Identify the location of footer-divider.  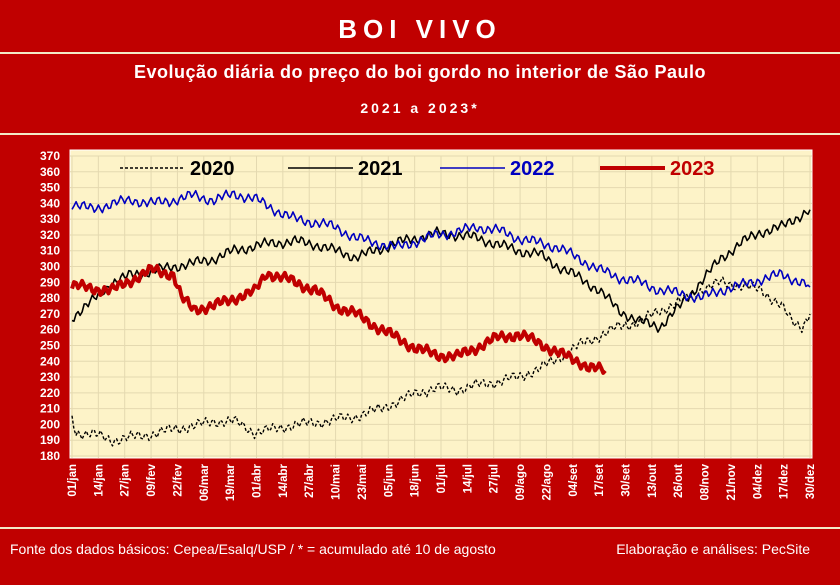
(420, 528).